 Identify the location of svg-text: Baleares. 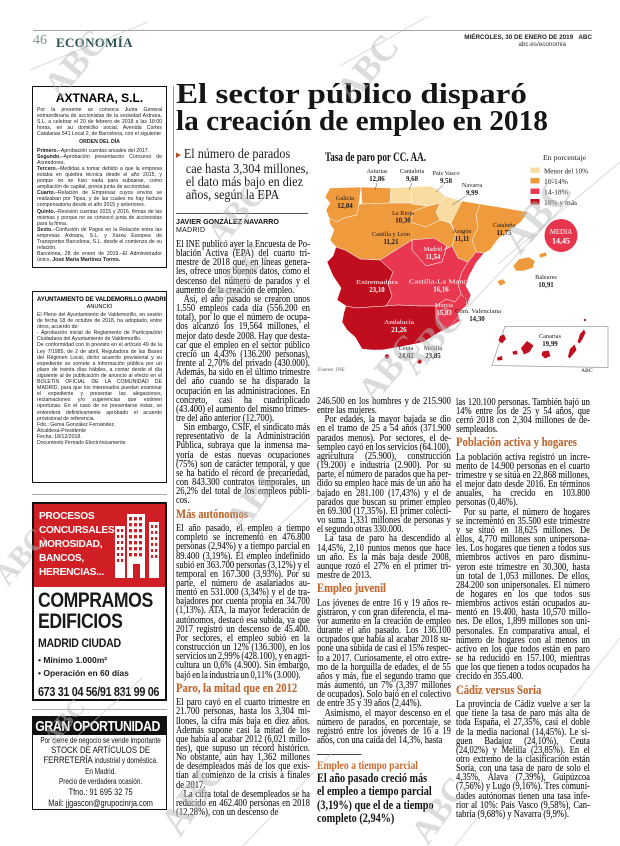
(546, 277).